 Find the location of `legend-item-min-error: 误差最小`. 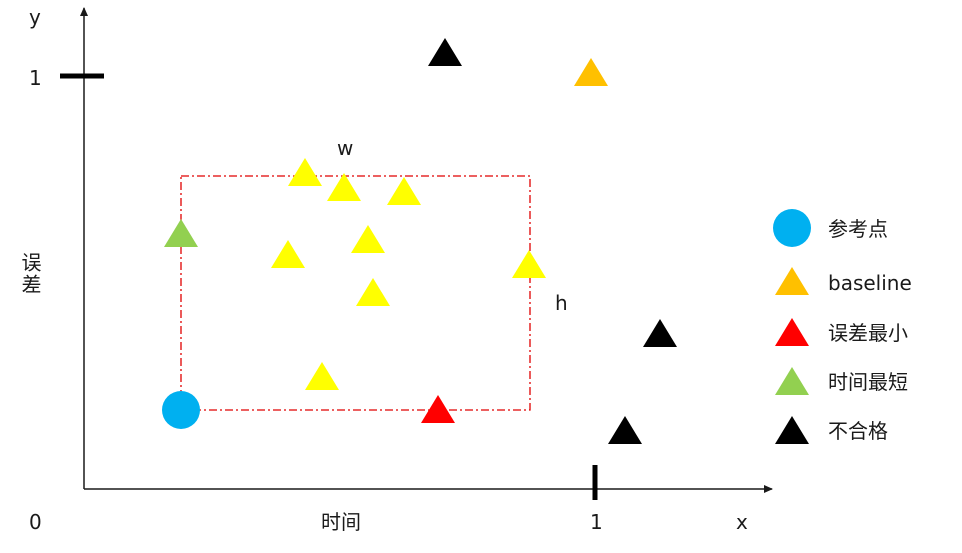

legend-item-min-error: 误差最小 is located at coordinates (841, 332).